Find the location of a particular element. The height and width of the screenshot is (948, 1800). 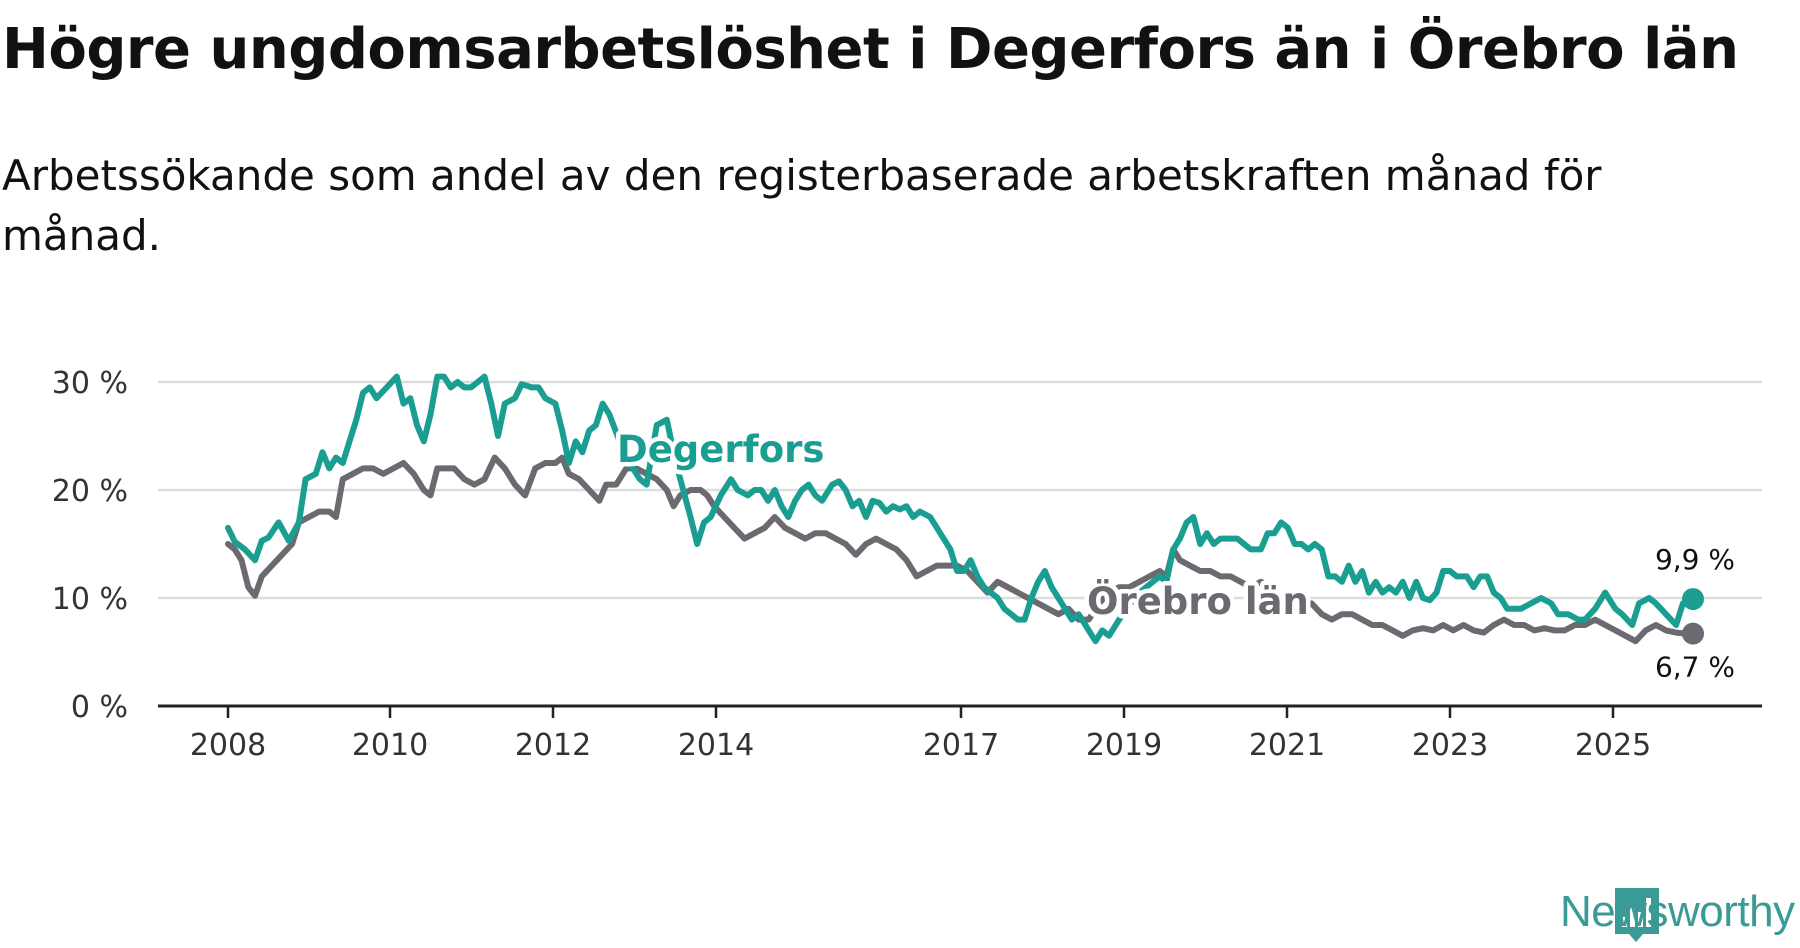

y-tick-label: 20 % is located at coordinates (90, 491).